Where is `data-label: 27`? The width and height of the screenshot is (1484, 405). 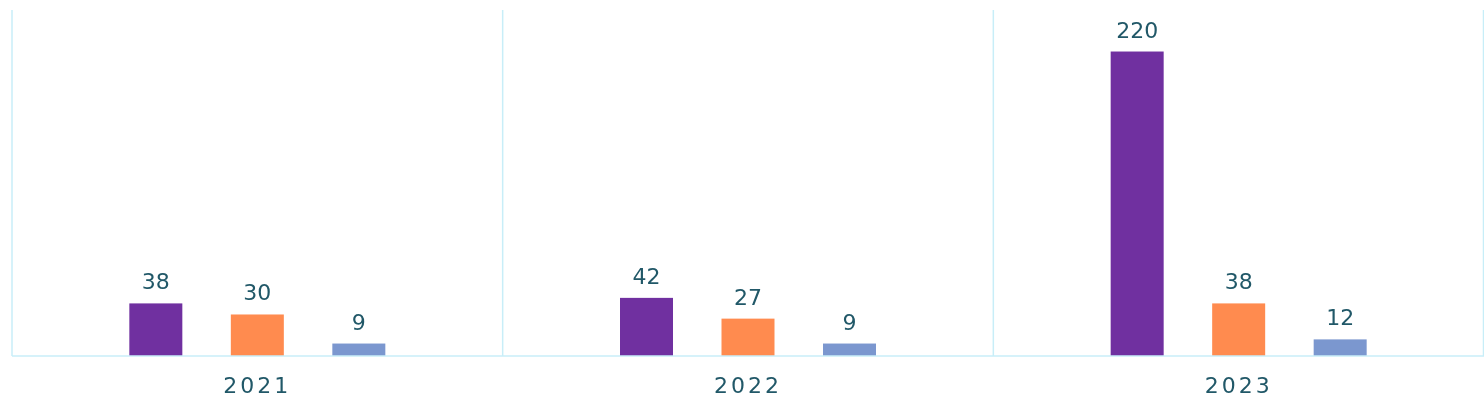
data-label: 27 is located at coordinates (748, 297).